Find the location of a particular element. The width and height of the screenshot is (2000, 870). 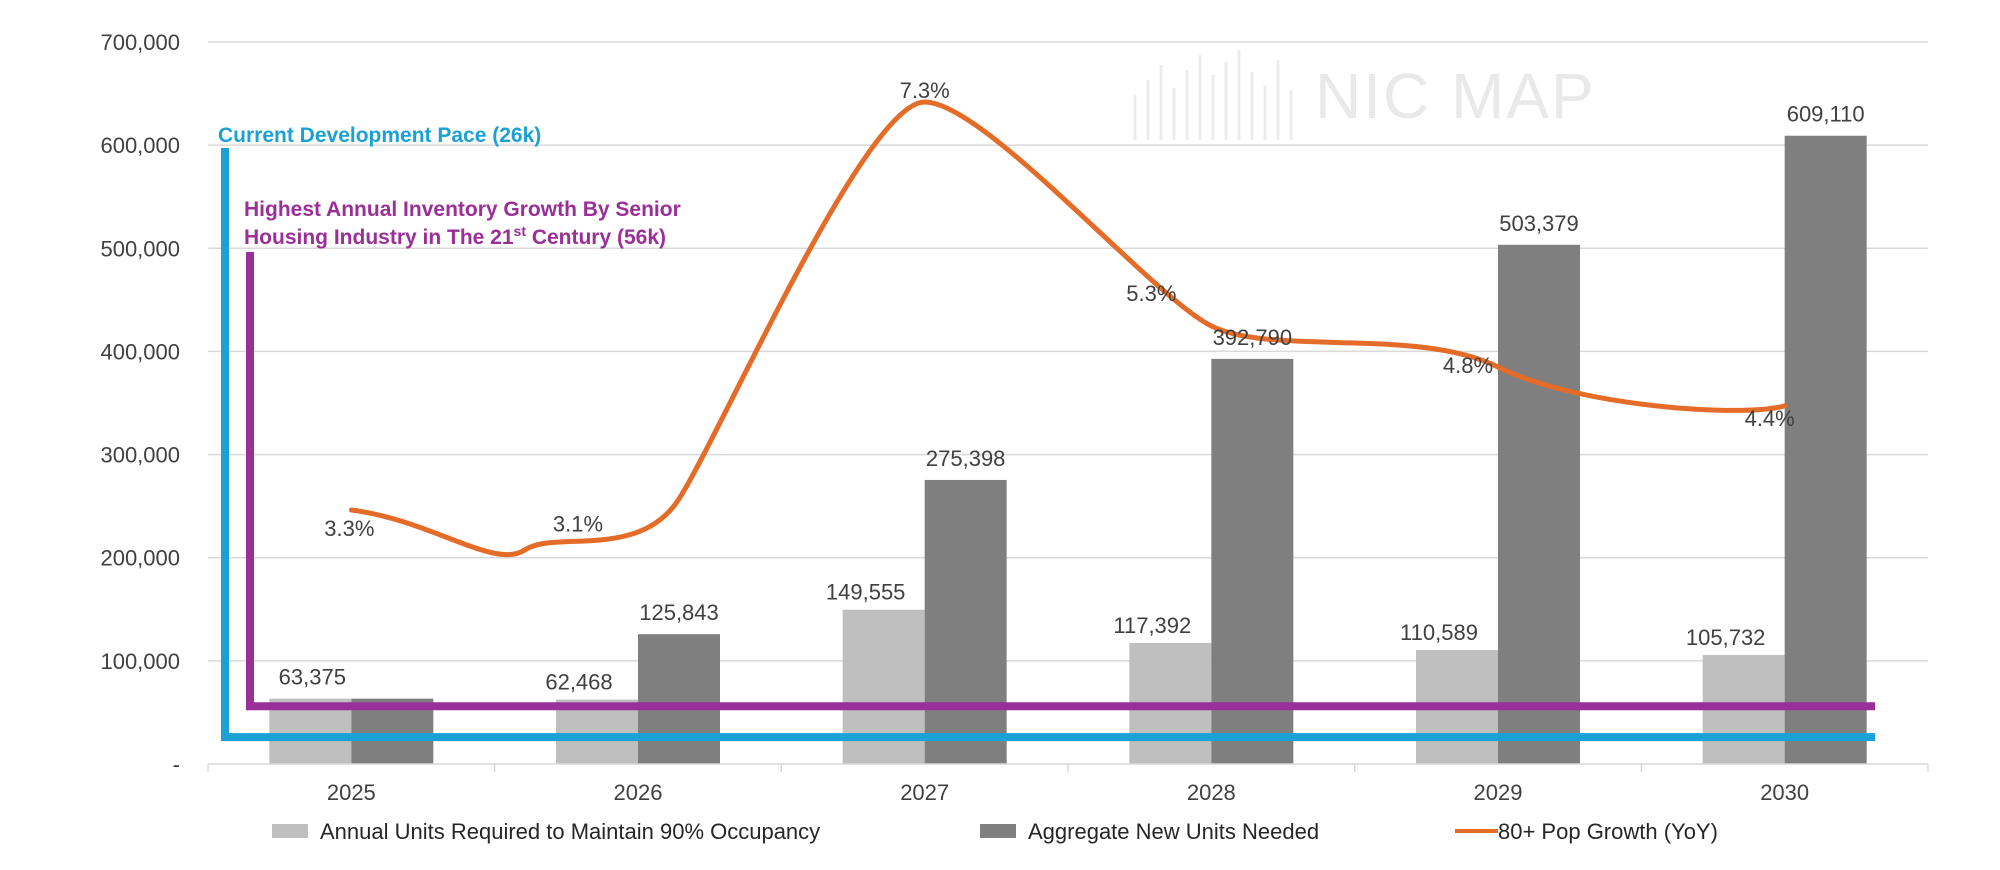

legend-label-aggregate: Aggregate New Units Needed is located at coordinates (1173, 831).